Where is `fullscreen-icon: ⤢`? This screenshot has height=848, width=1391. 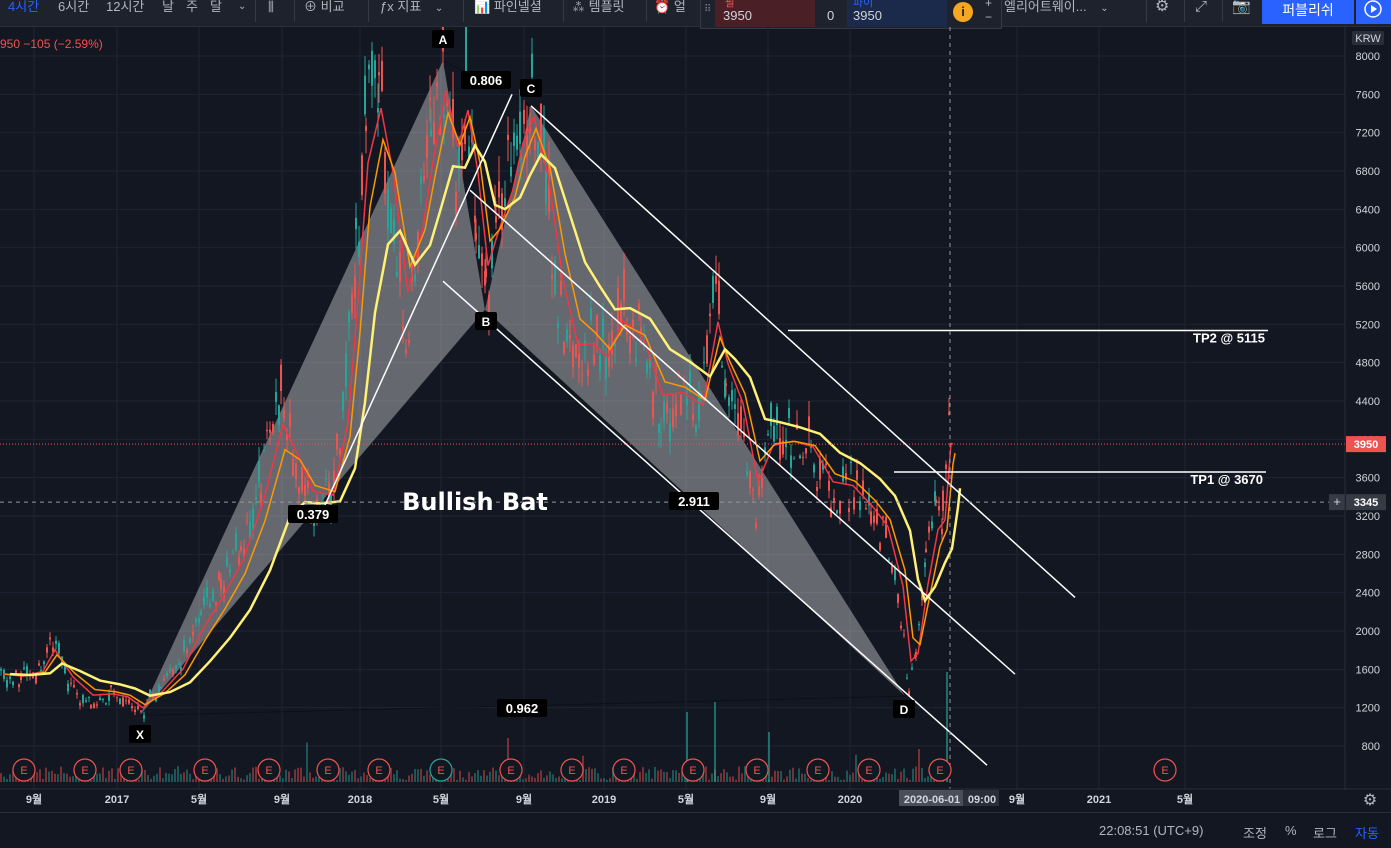
fullscreen-icon: ⤢ is located at coordinates (1201, 7).